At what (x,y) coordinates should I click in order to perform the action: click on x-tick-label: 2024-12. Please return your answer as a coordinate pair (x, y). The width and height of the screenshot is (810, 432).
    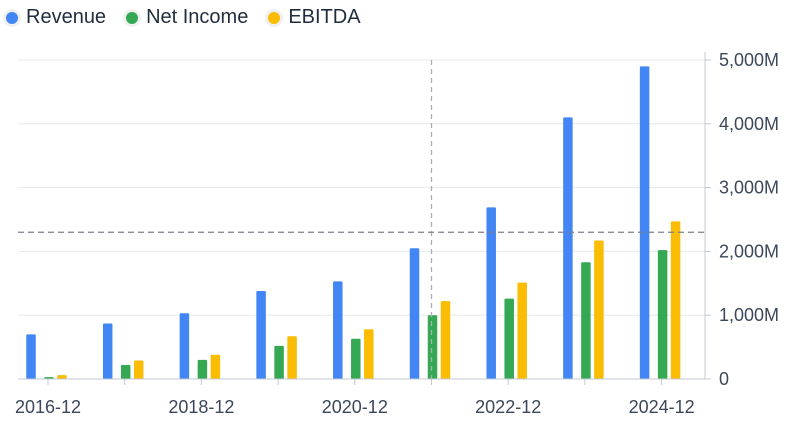
    Looking at the image, I should click on (662, 407).